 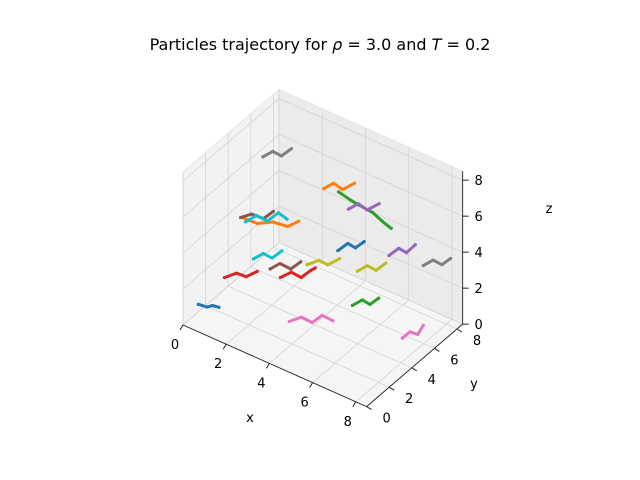 What do you see at coordinates (250, 418) in the screenshot?
I see `x-axis-label: x` at bounding box center [250, 418].